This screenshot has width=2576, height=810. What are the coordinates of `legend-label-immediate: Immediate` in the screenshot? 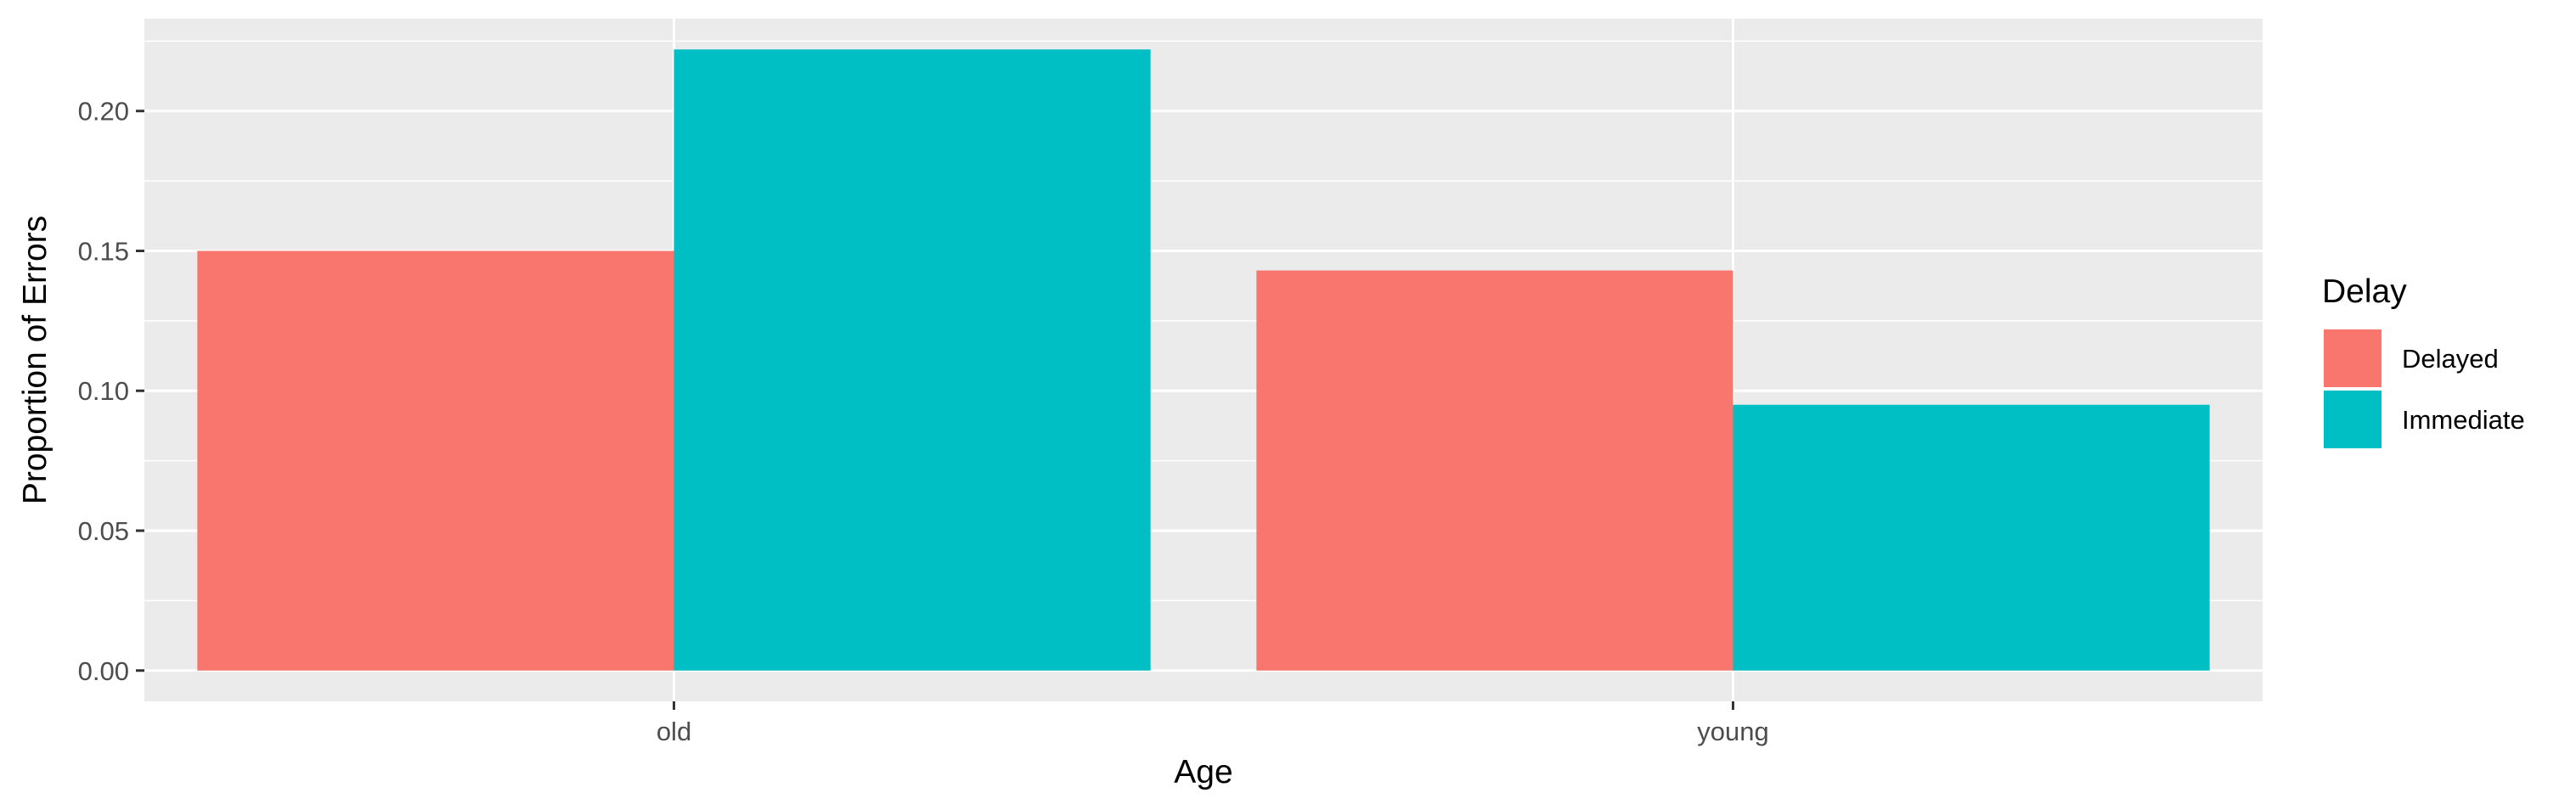 It's located at (2463, 420).